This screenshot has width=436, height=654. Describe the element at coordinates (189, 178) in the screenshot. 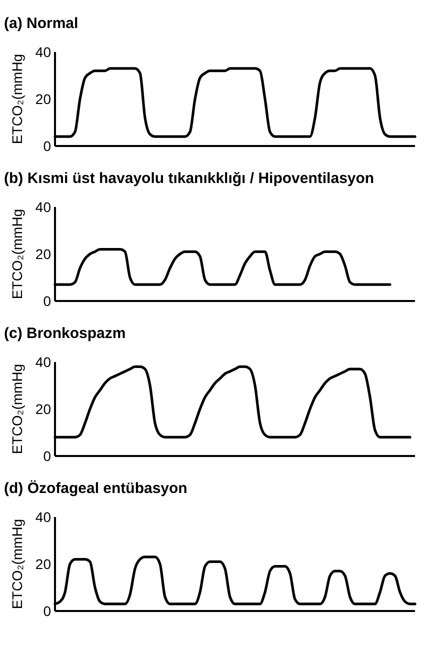

I see `chart-title: (b) Kısmi üst havayolu tıkanıkklığı / Hipoventilasyon` at that location.